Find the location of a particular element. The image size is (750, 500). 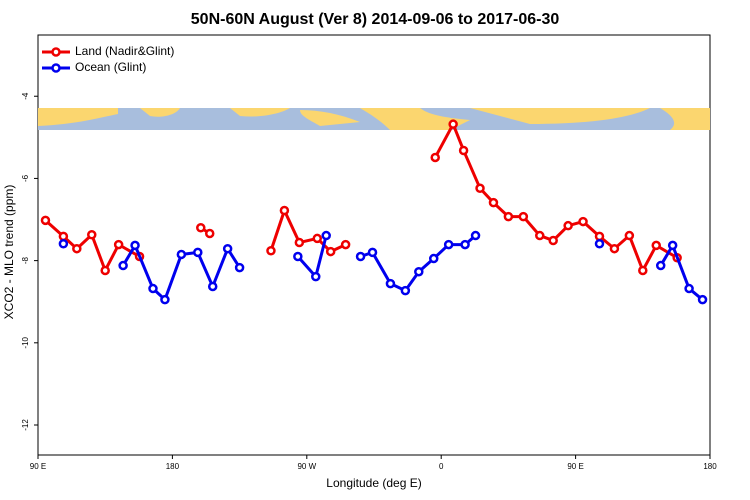

y-tick-label: -6 is located at coordinates (25, 178).